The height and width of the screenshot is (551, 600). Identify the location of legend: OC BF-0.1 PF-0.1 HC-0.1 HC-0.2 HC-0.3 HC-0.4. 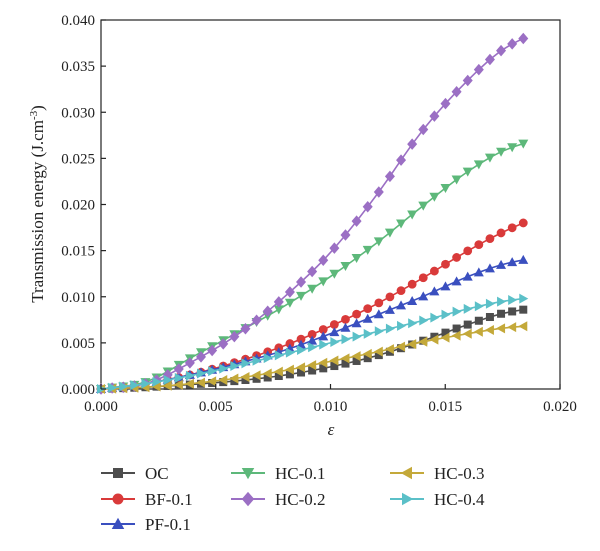
(293, 499).